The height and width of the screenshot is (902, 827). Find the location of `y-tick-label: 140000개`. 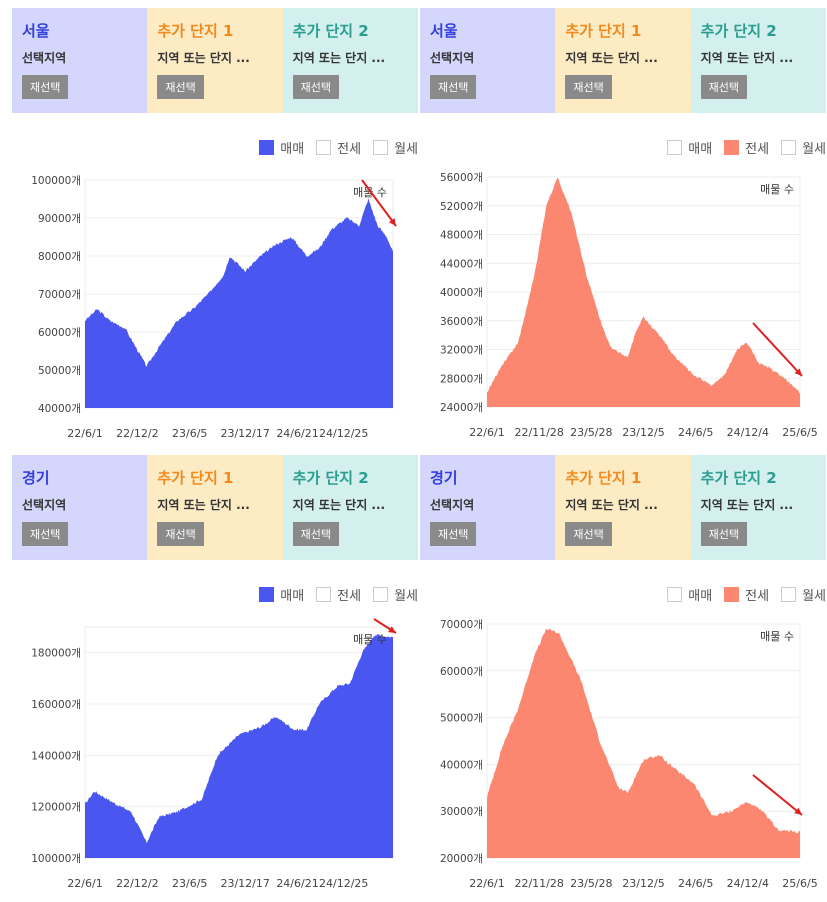

y-tick-label: 140000개 is located at coordinates (56, 756).